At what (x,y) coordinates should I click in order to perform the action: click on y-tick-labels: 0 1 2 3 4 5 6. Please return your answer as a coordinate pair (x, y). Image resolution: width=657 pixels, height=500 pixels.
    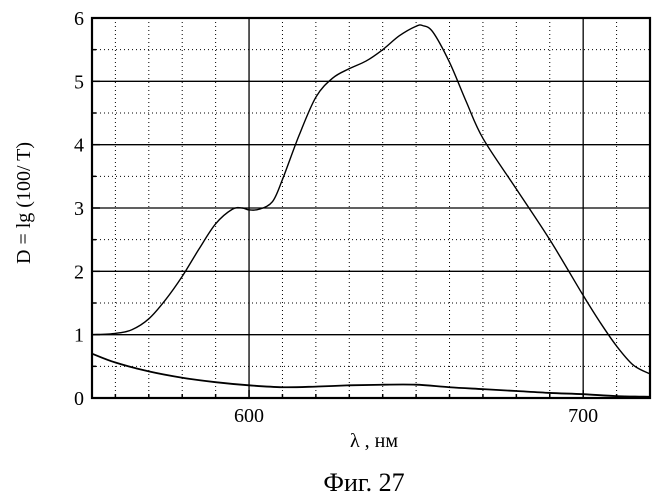
    Looking at the image, I should click on (79, 209).